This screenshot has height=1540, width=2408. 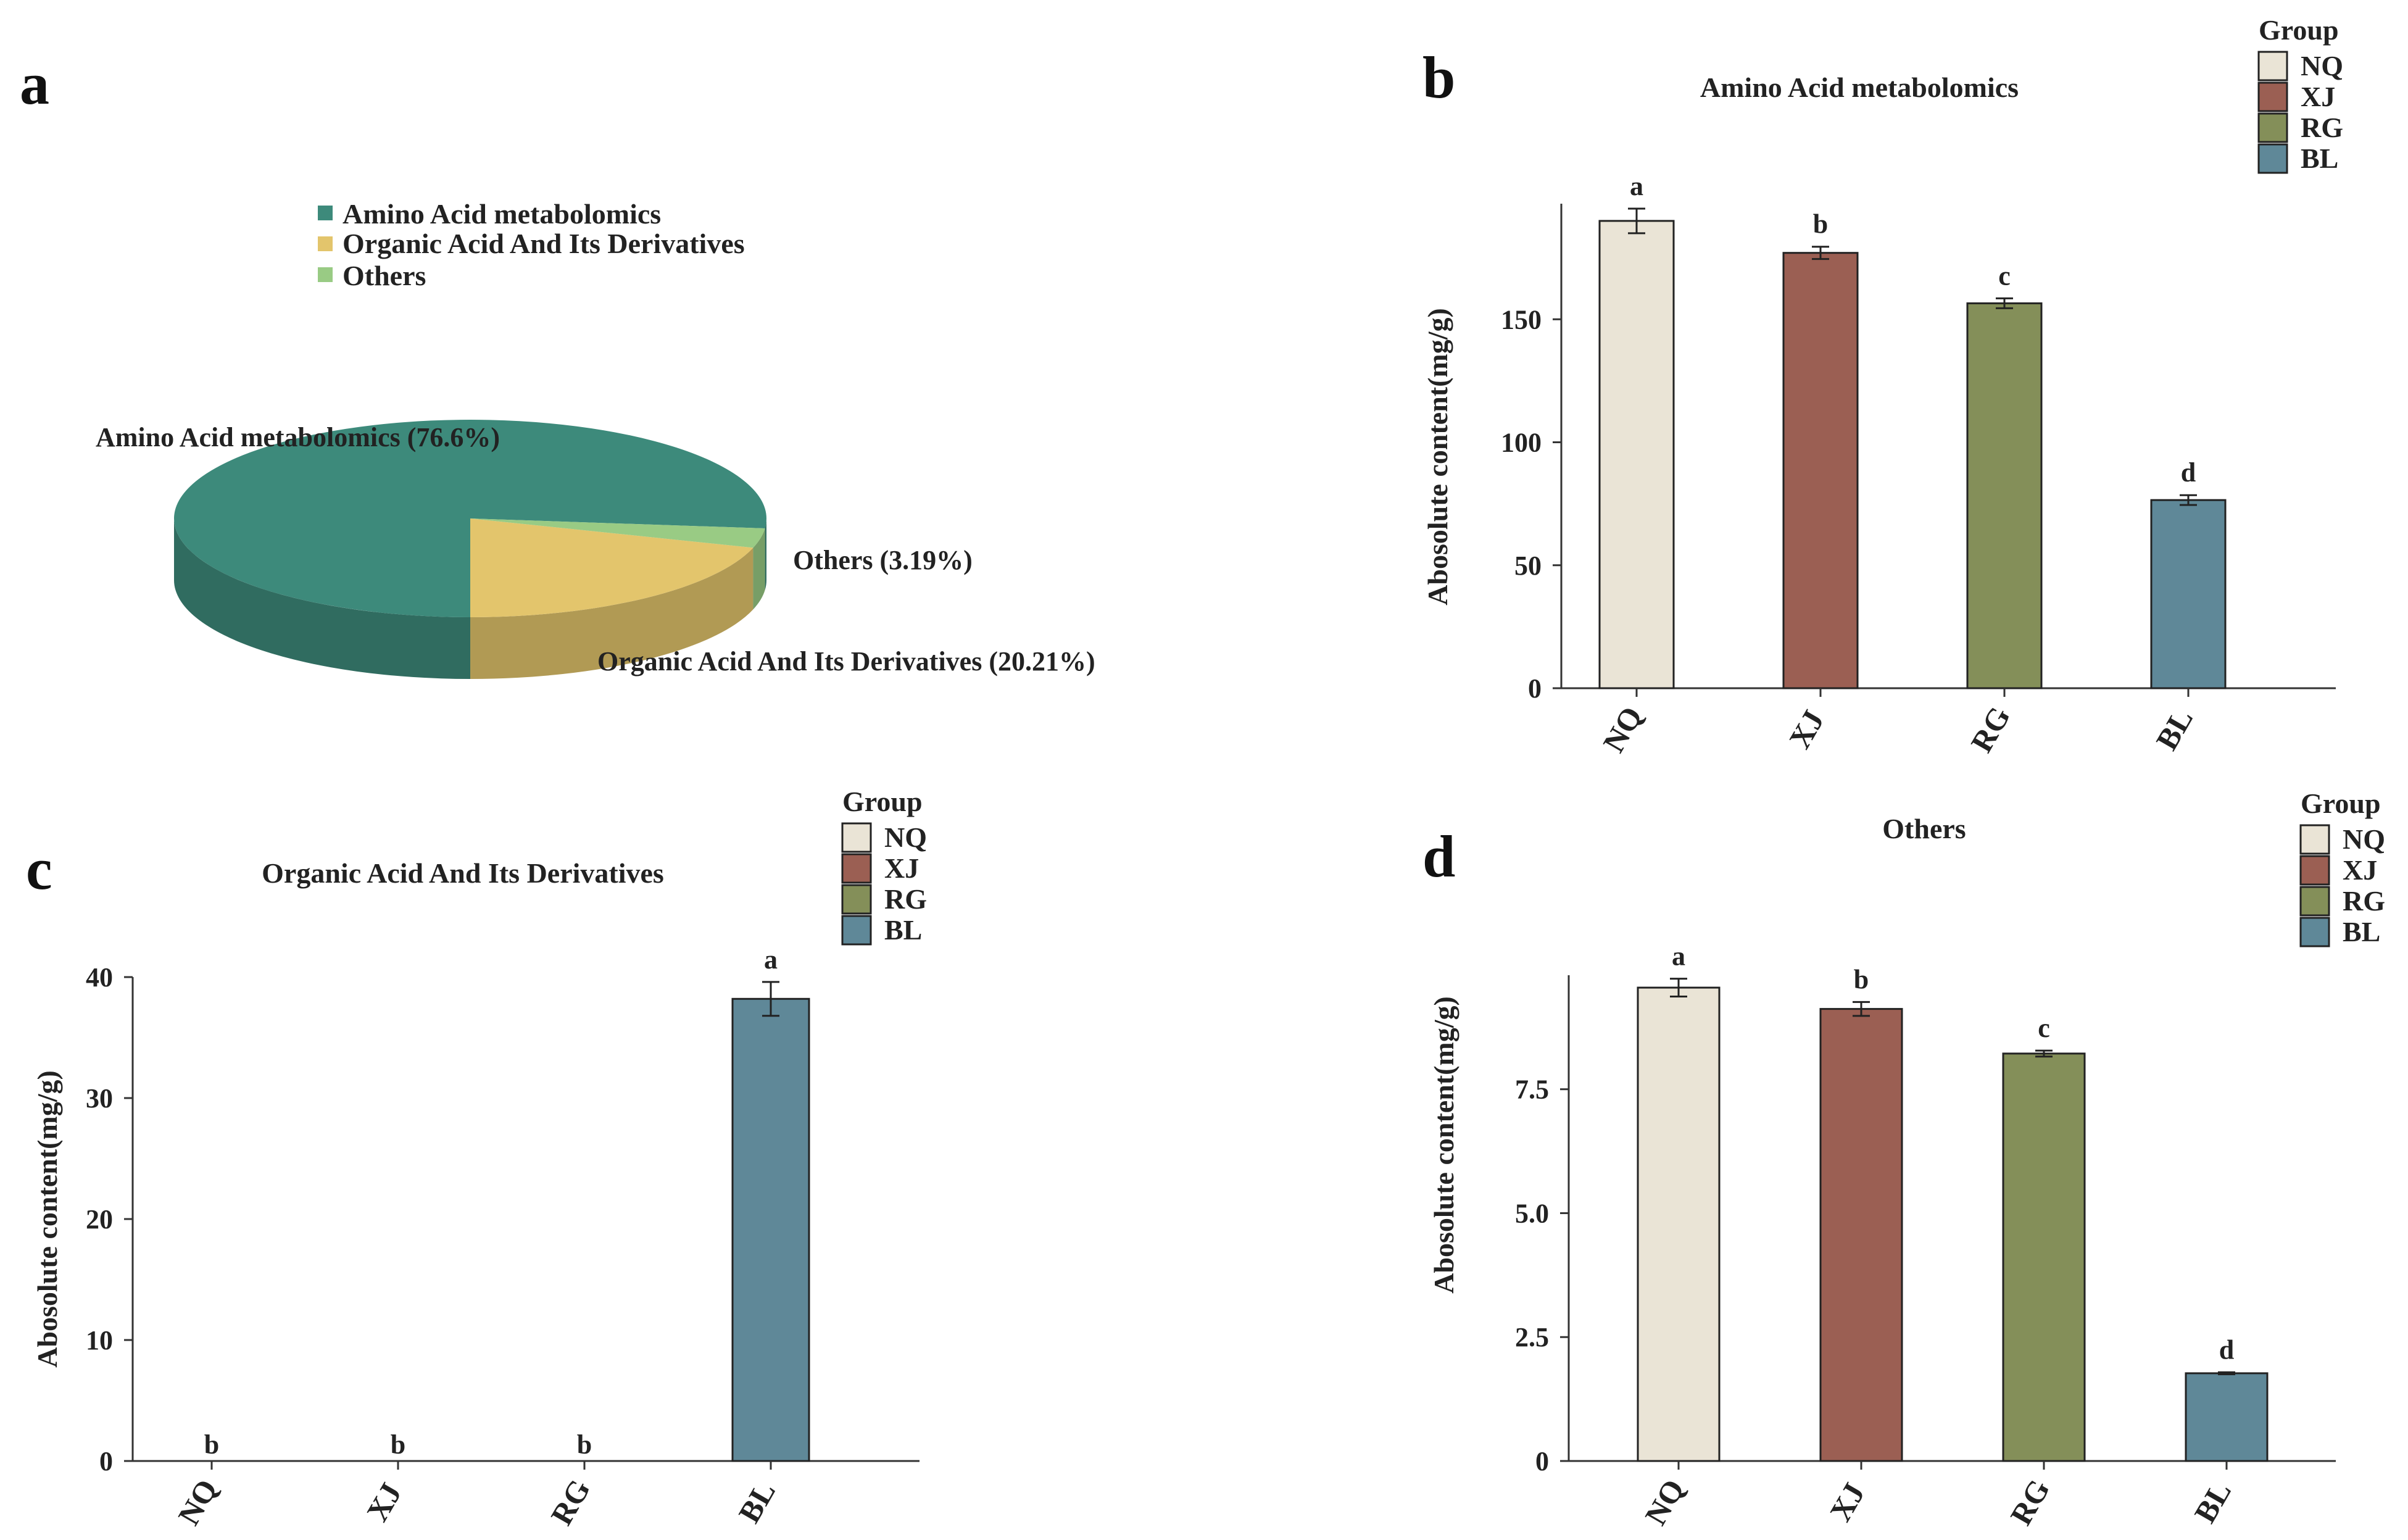 What do you see at coordinates (2322, 65) in the screenshot?
I see `legend-label-b-NQ: NQ` at bounding box center [2322, 65].